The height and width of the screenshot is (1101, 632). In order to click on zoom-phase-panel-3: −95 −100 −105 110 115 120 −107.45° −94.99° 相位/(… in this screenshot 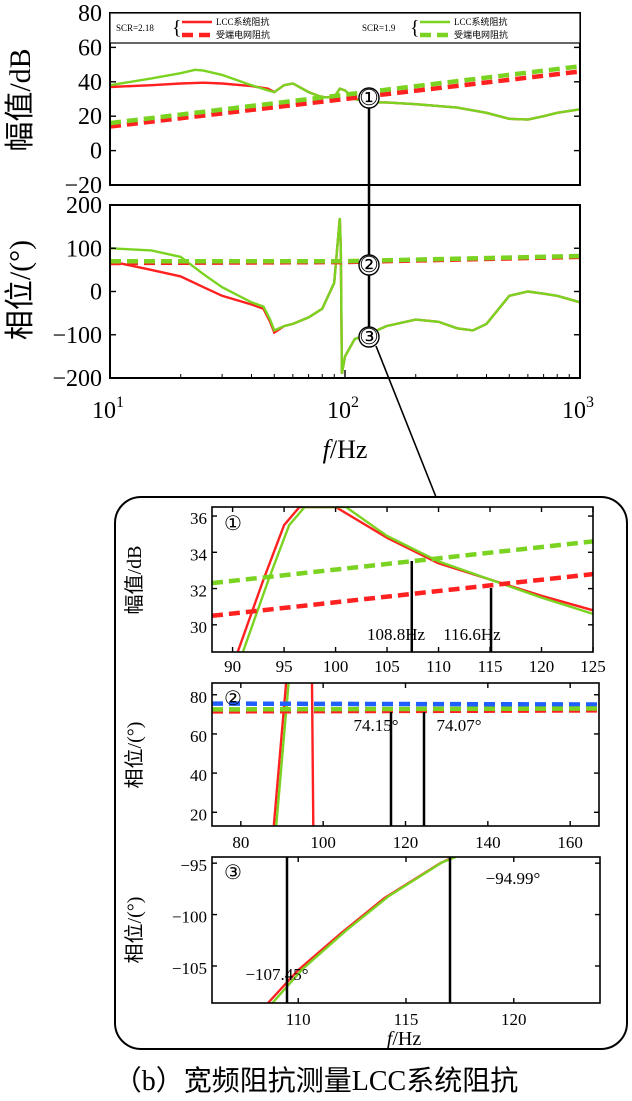, I will do `click(362, 953)`.